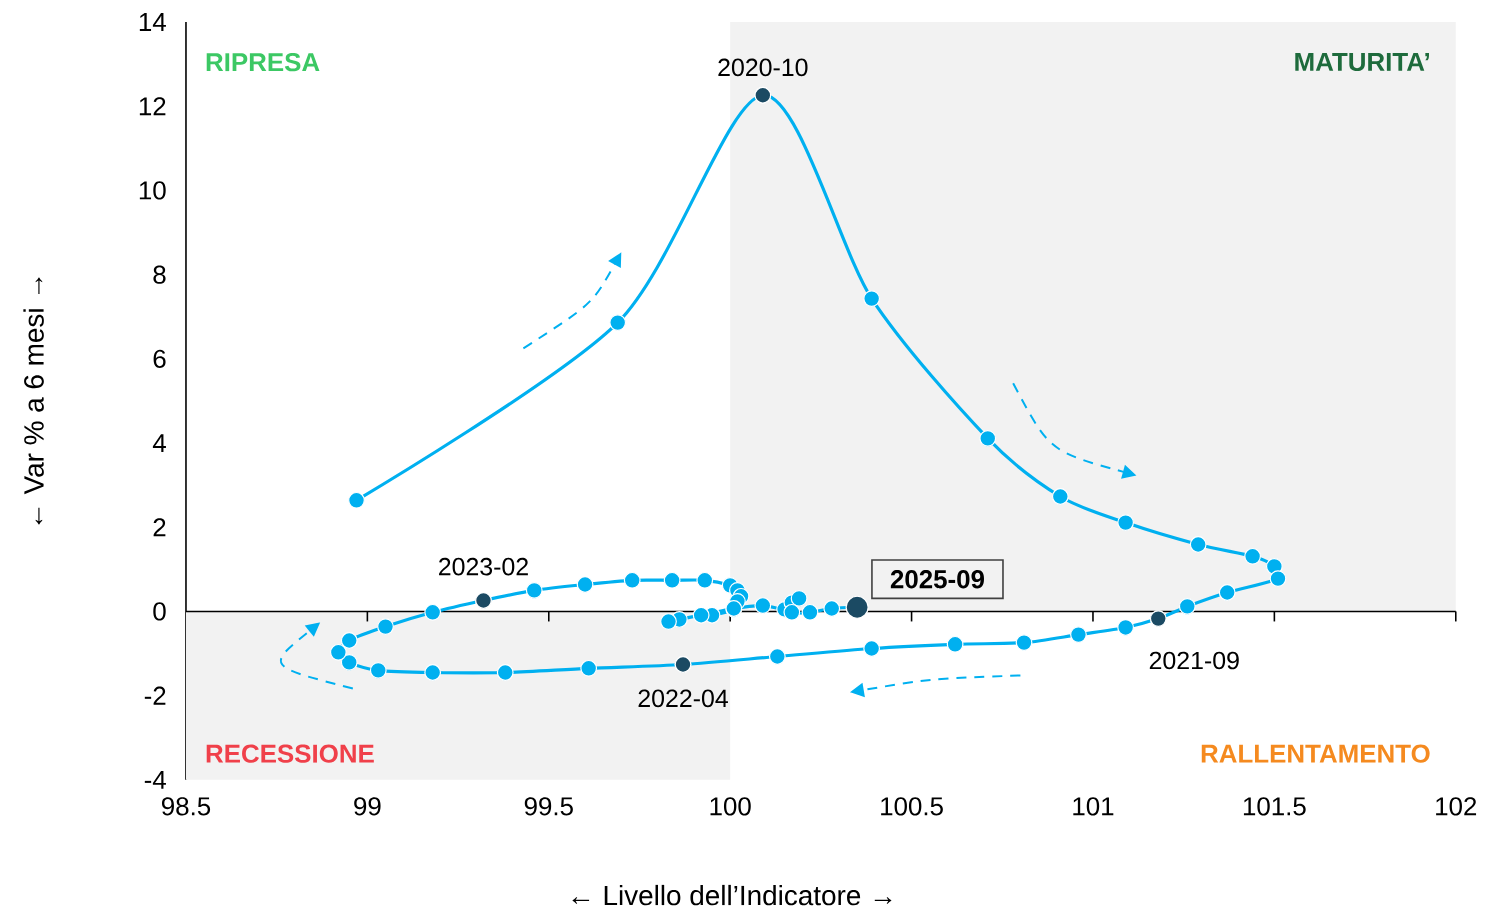 This screenshot has width=1486, height=919. Describe the element at coordinates (155, 695) in the screenshot. I see `y-tick-label: -2` at that location.